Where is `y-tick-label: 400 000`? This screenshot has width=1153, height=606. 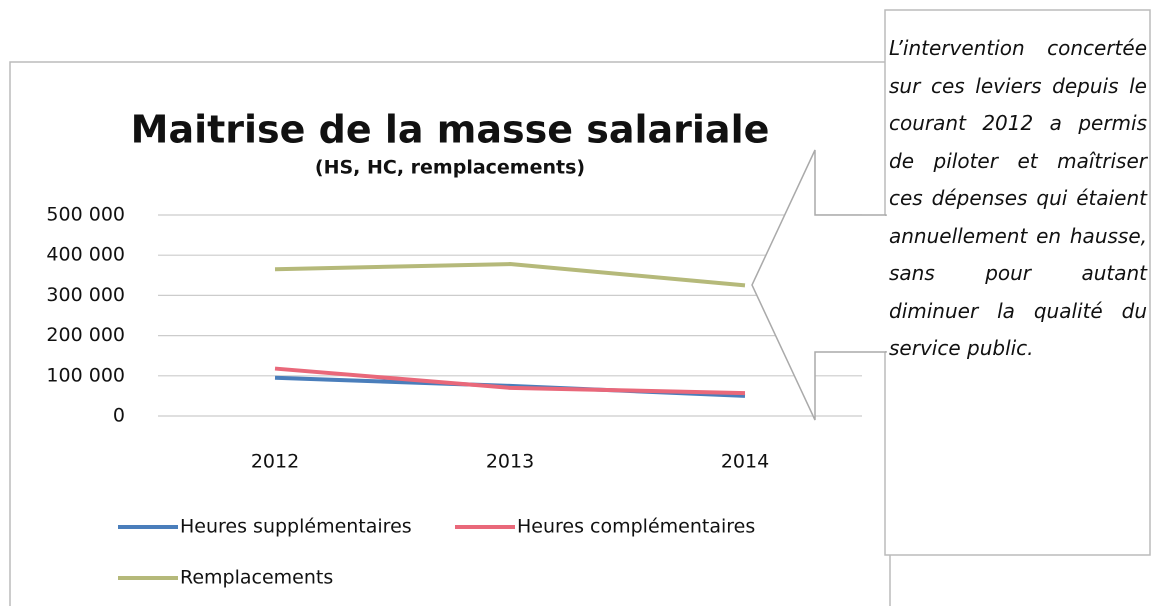 y-tick-label: 400 000 is located at coordinates (85, 255).